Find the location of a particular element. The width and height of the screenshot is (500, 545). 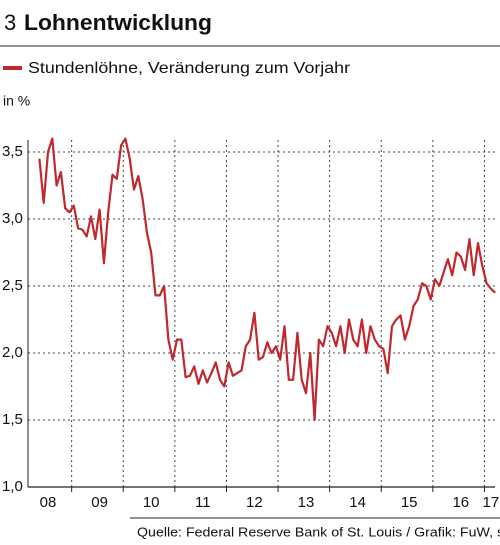

x-tick-label: 11 is located at coordinates (203, 502).